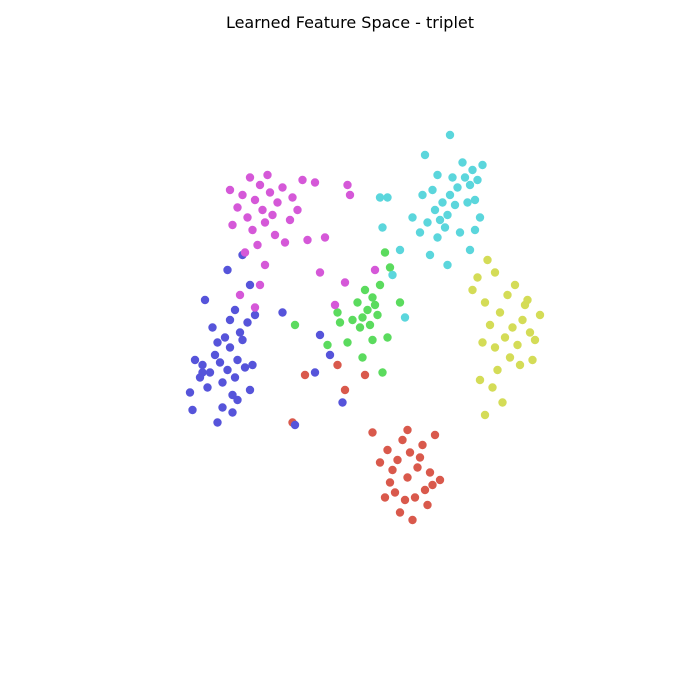 This screenshot has height=700, width=700. Describe the element at coordinates (350, 22) in the screenshot. I see `chart-title: Learned Feature Space - triplet` at that location.